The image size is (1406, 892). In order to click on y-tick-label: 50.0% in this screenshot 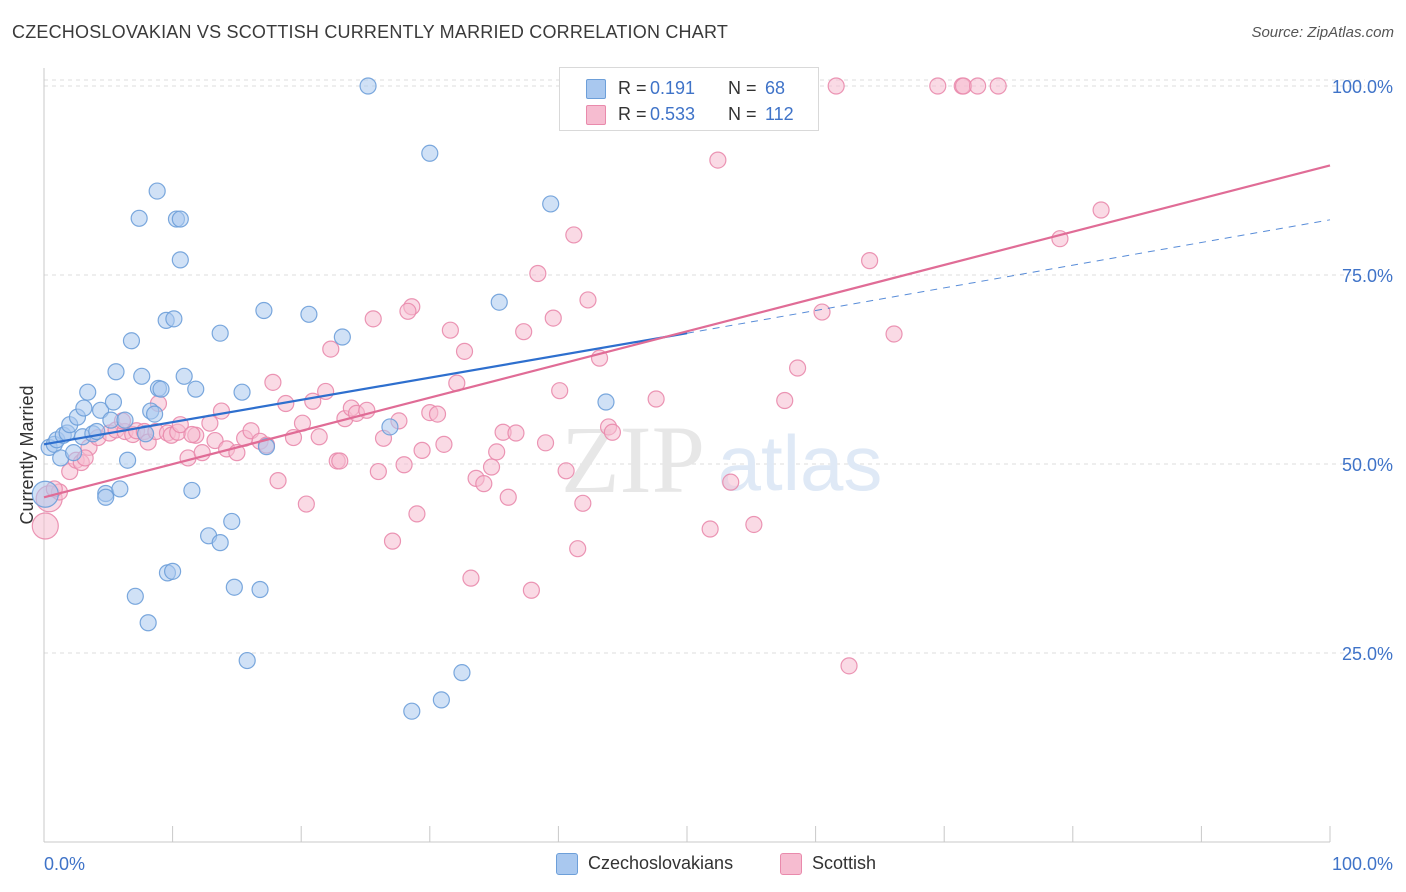, I will do `click(1367, 465)`.